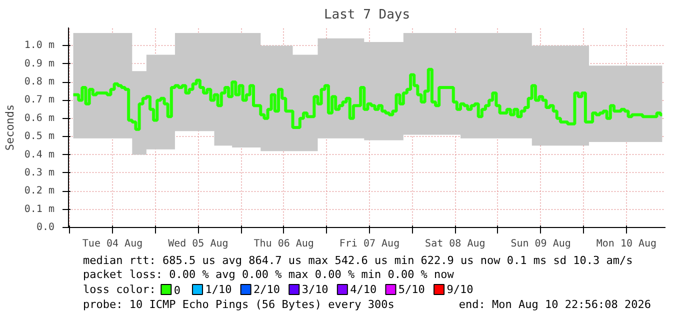 The height and width of the screenshot is (315, 697). What do you see at coordinates (39, 100) in the screenshot?
I see `y-tick-label: 0.7 m` at bounding box center [39, 100].